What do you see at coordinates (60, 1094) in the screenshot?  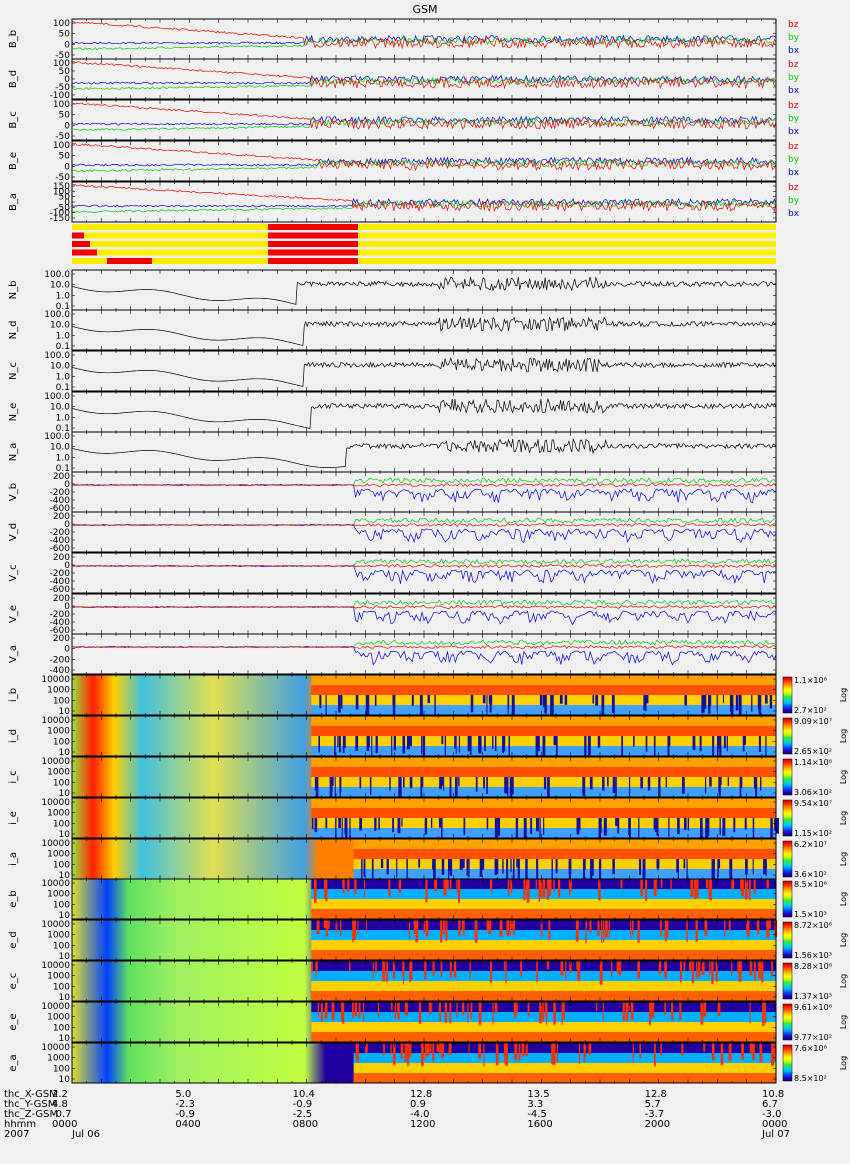 I see `x-col-0-x: 2.2` at bounding box center [60, 1094].